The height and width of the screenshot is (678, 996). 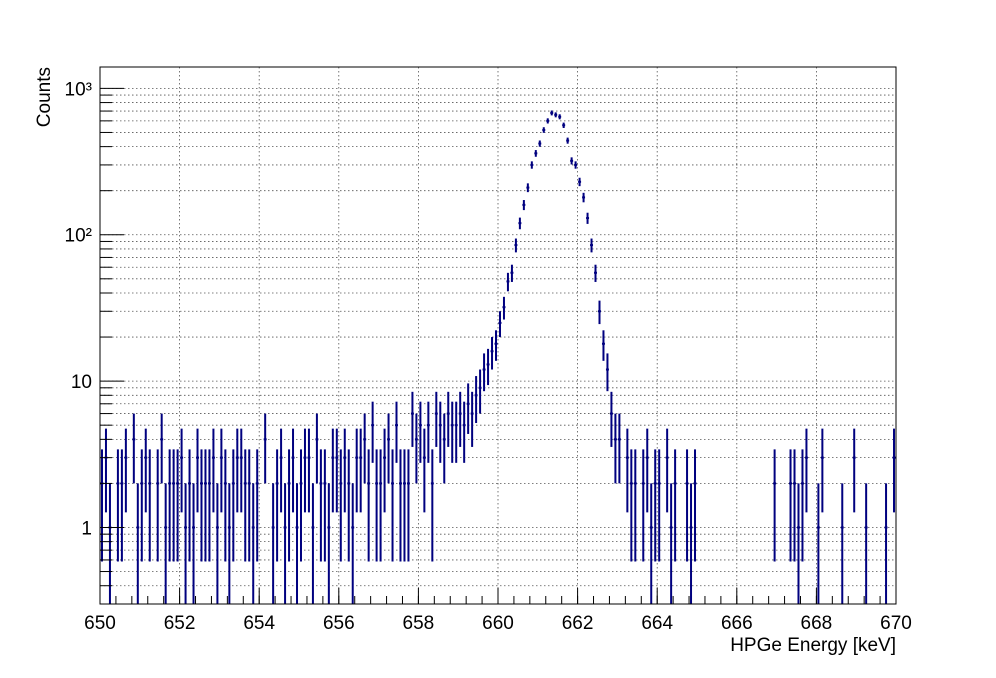 I want to click on x-tick-label: 652, so click(x=180, y=623).